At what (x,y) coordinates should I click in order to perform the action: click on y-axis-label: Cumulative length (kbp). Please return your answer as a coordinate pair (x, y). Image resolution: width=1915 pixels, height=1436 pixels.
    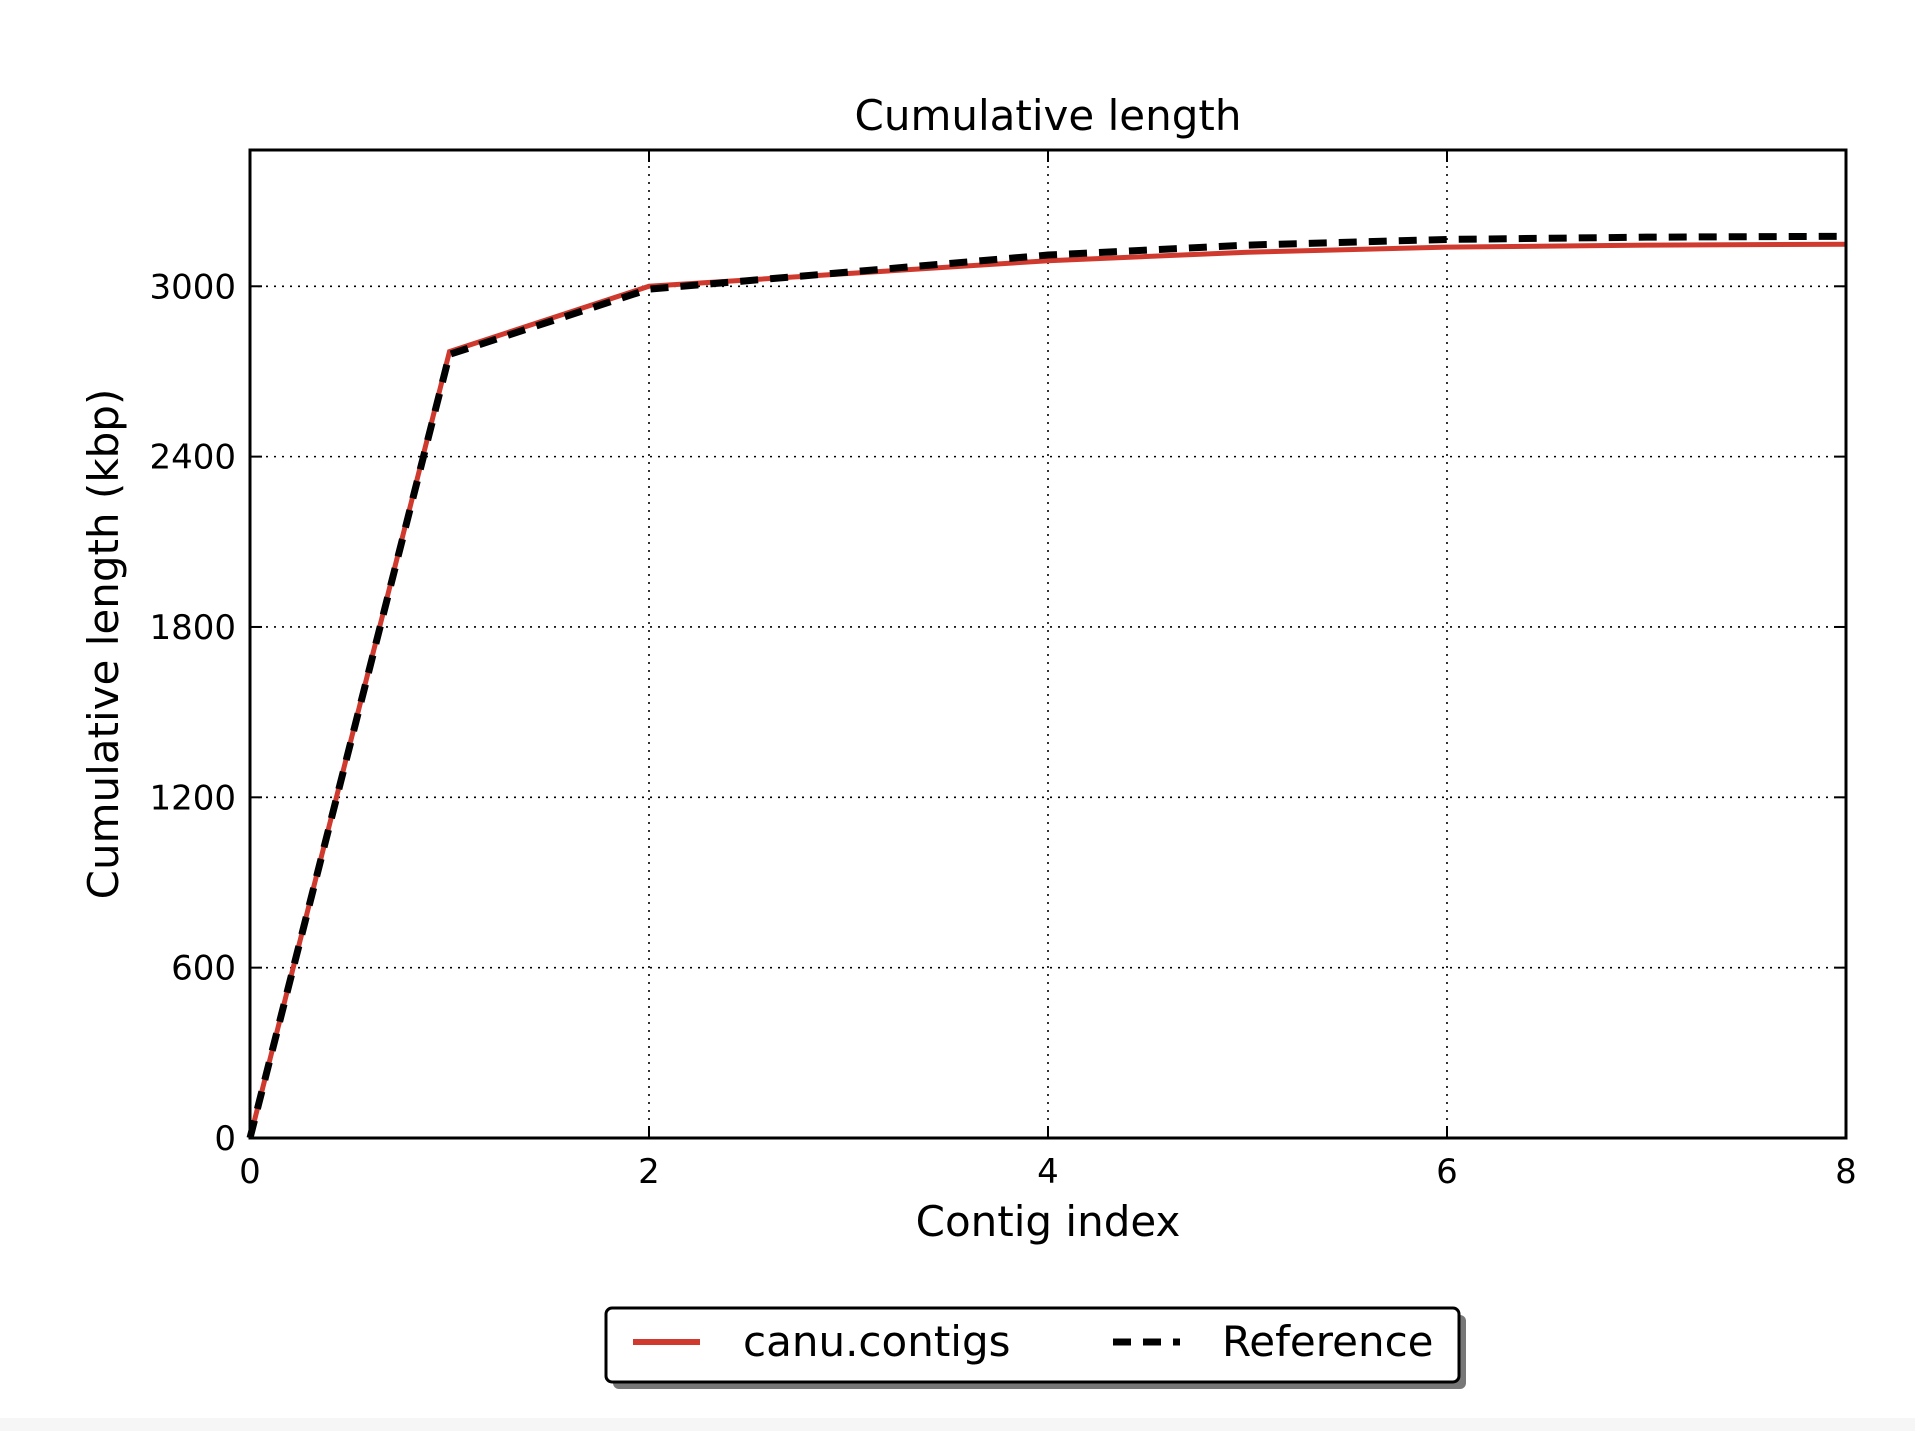
    Looking at the image, I should click on (103, 644).